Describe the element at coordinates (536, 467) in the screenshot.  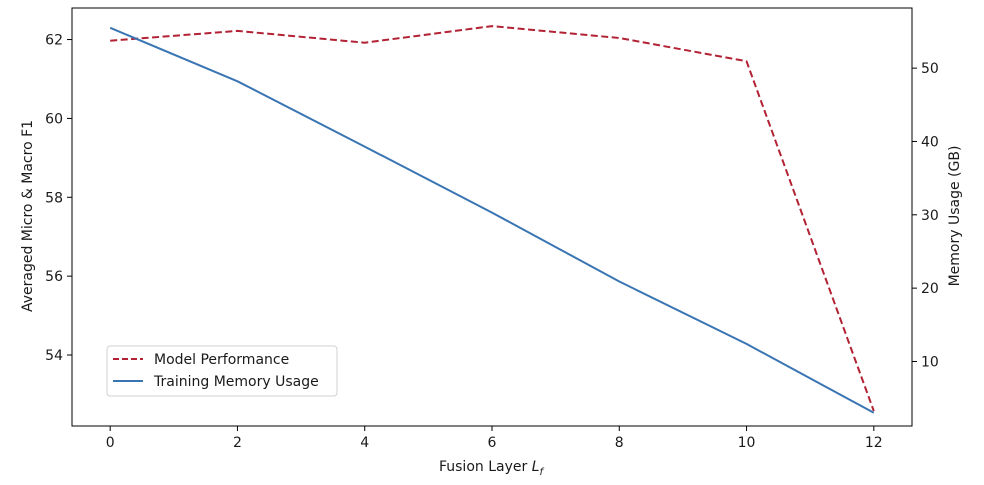
I see `x-axis-label-math: L` at that location.